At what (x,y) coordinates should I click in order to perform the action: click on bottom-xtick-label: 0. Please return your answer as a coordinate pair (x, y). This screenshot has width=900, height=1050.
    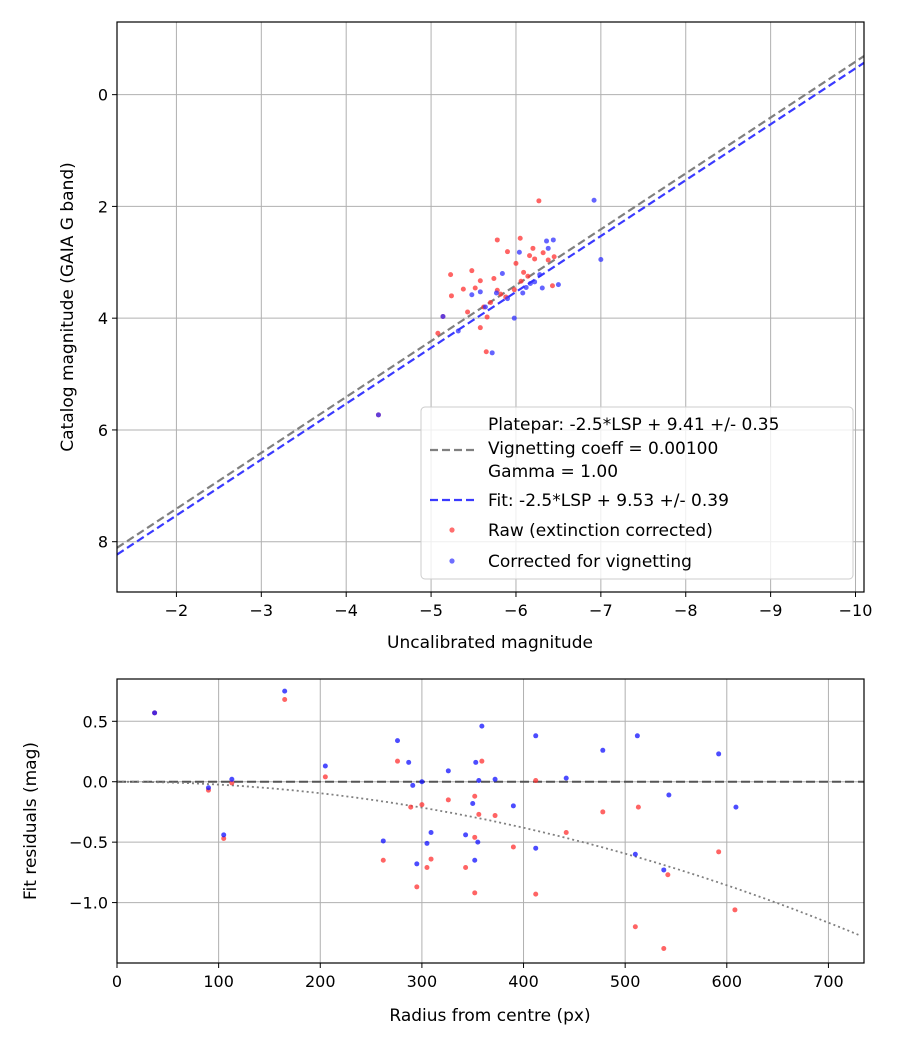
    Looking at the image, I should click on (117, 981).